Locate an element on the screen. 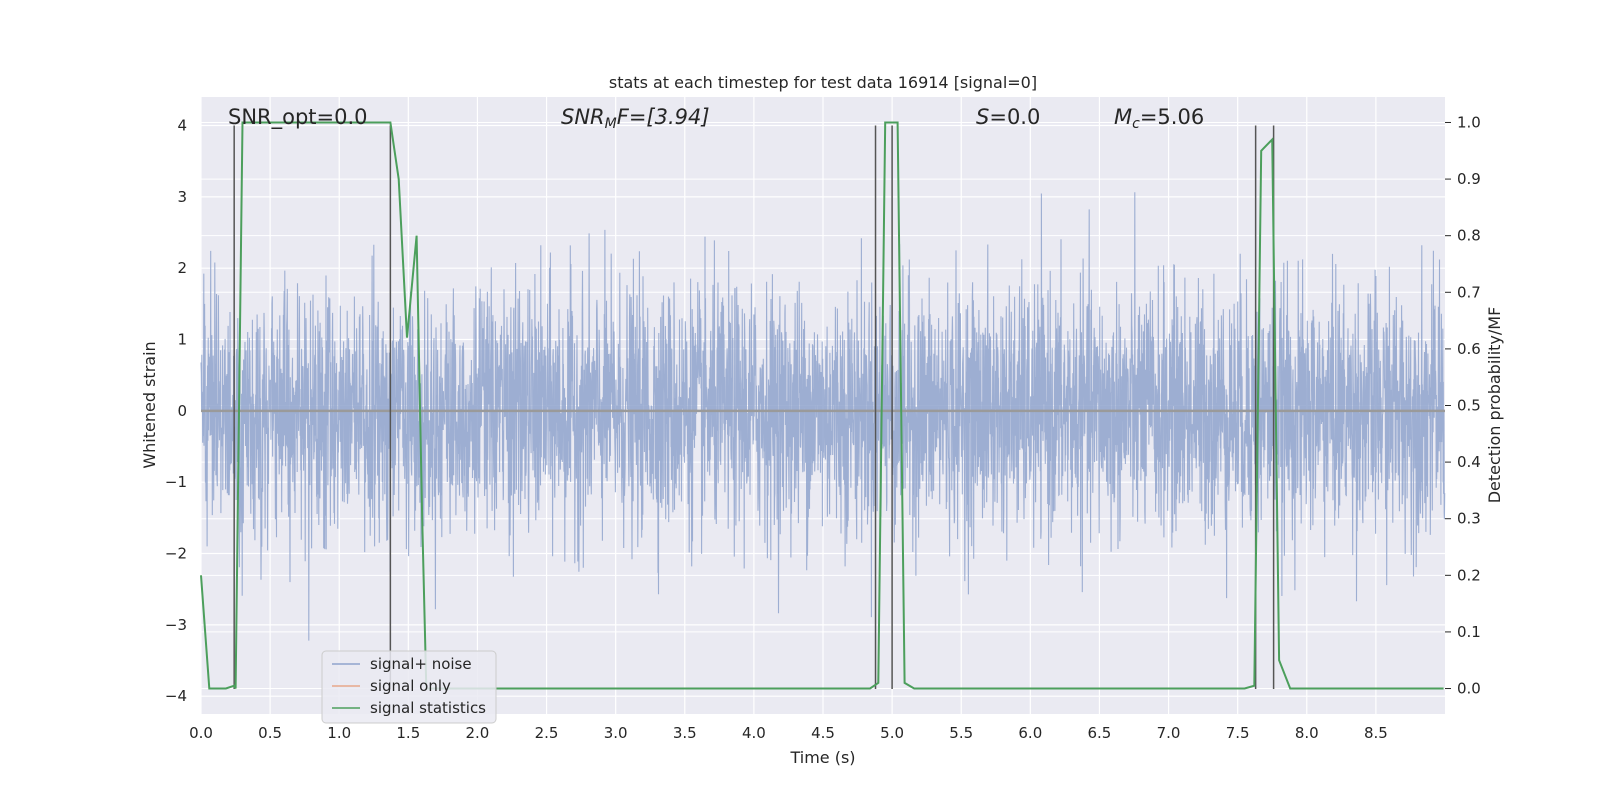 This screenshot has width=1600, height=804. annotation-snr-mf-base: SNR is located at coordinates (583, 117).